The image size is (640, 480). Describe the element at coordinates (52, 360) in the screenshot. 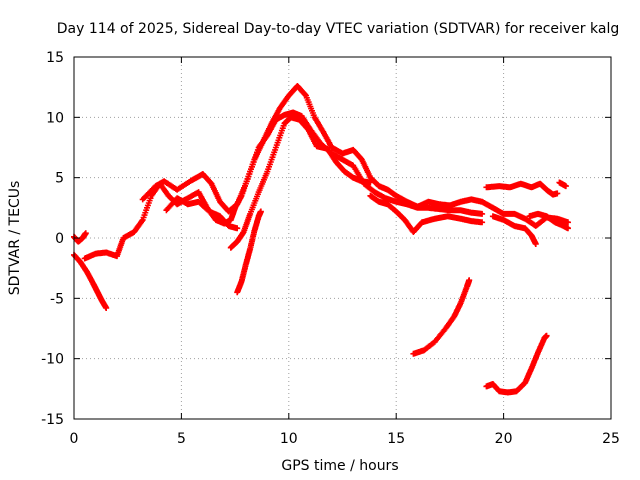

I see `y-tick-label: -10` at that location.